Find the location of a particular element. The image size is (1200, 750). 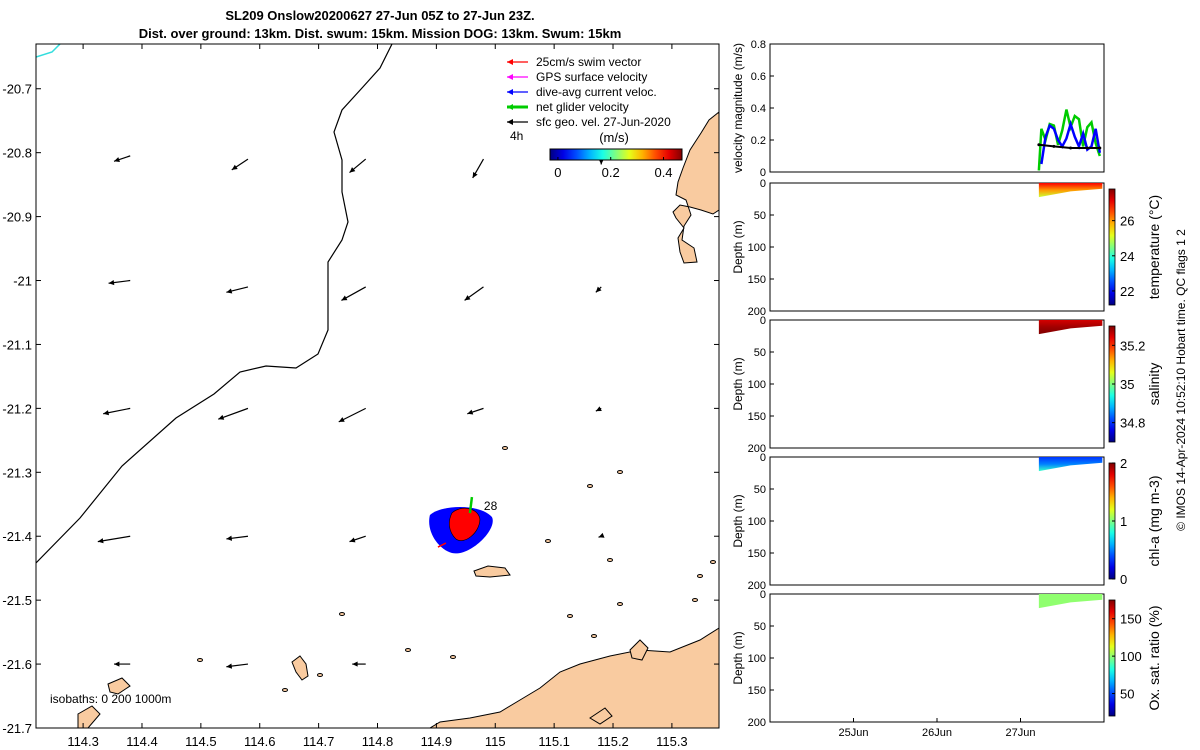

colorbar-variable-label: salinity is located at coordinates (1154, 384).